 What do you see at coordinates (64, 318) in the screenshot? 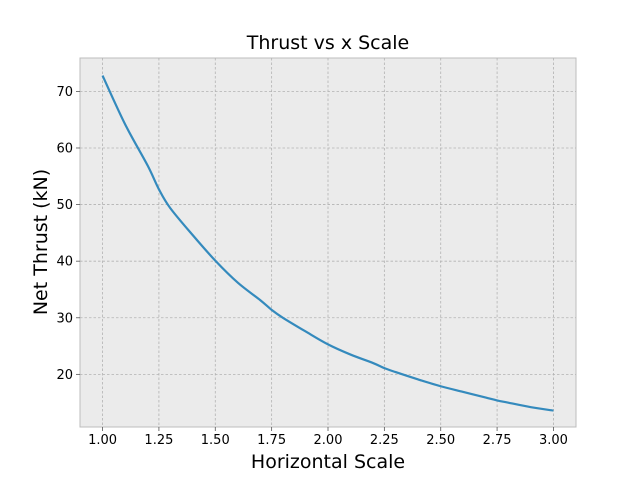
I see `y-tick-label: 30` at bounding box center [64, 318].